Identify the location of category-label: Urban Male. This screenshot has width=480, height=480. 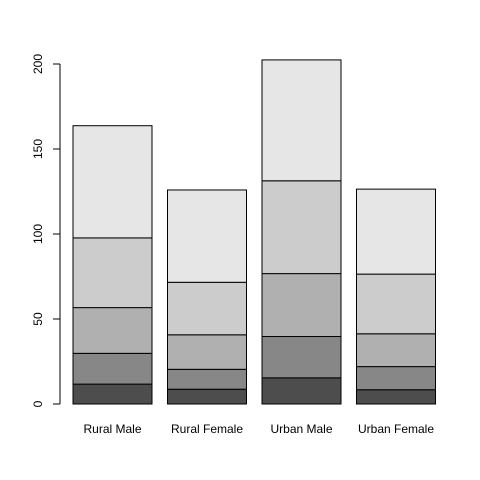
(301, 429).